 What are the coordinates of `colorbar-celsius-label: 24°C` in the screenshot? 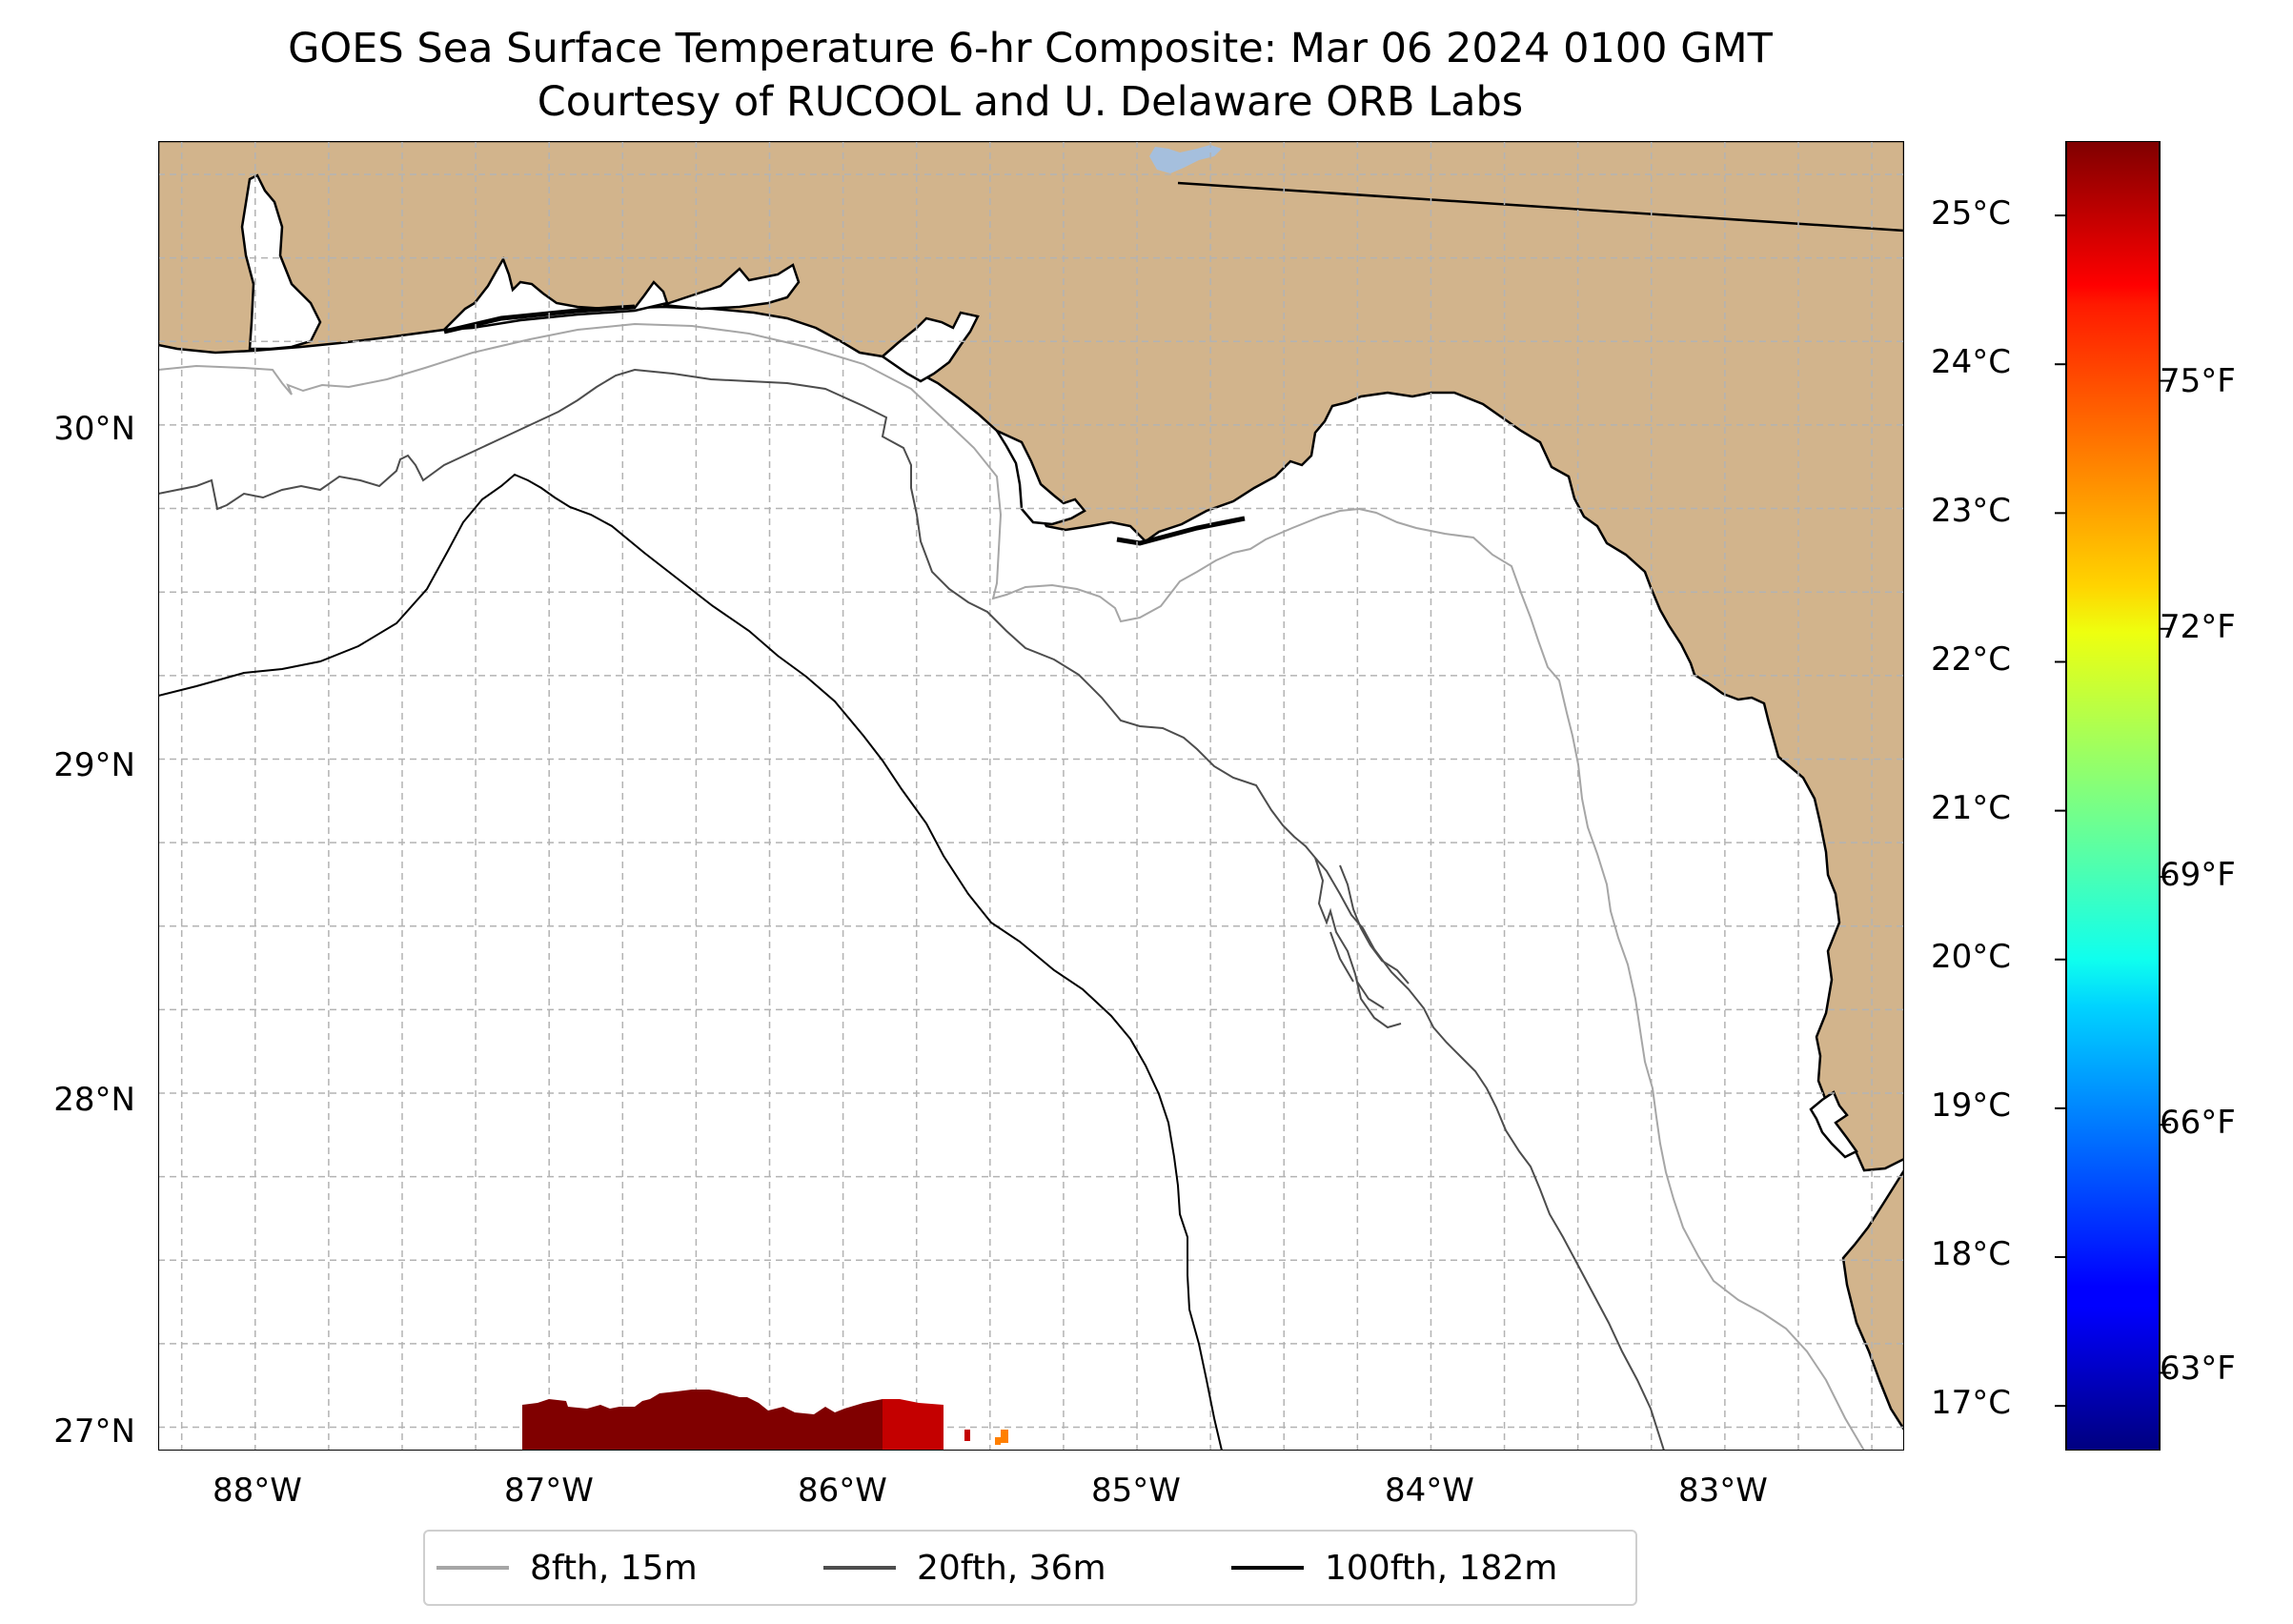 It's located at (1972, 362).